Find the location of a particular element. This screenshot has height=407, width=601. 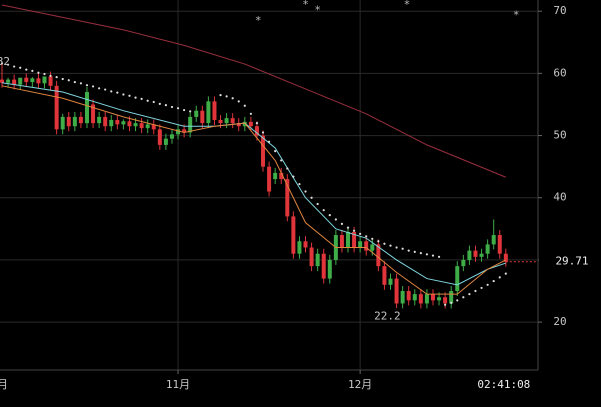

x-tick-label: 10月 is located at coordinates (4, 384).